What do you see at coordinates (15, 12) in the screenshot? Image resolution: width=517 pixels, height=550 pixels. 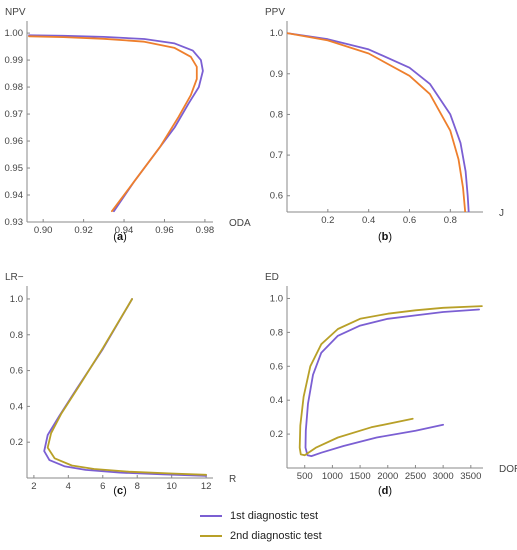 I see `y-axis-label: NPV` at bounding box center [15, 12].